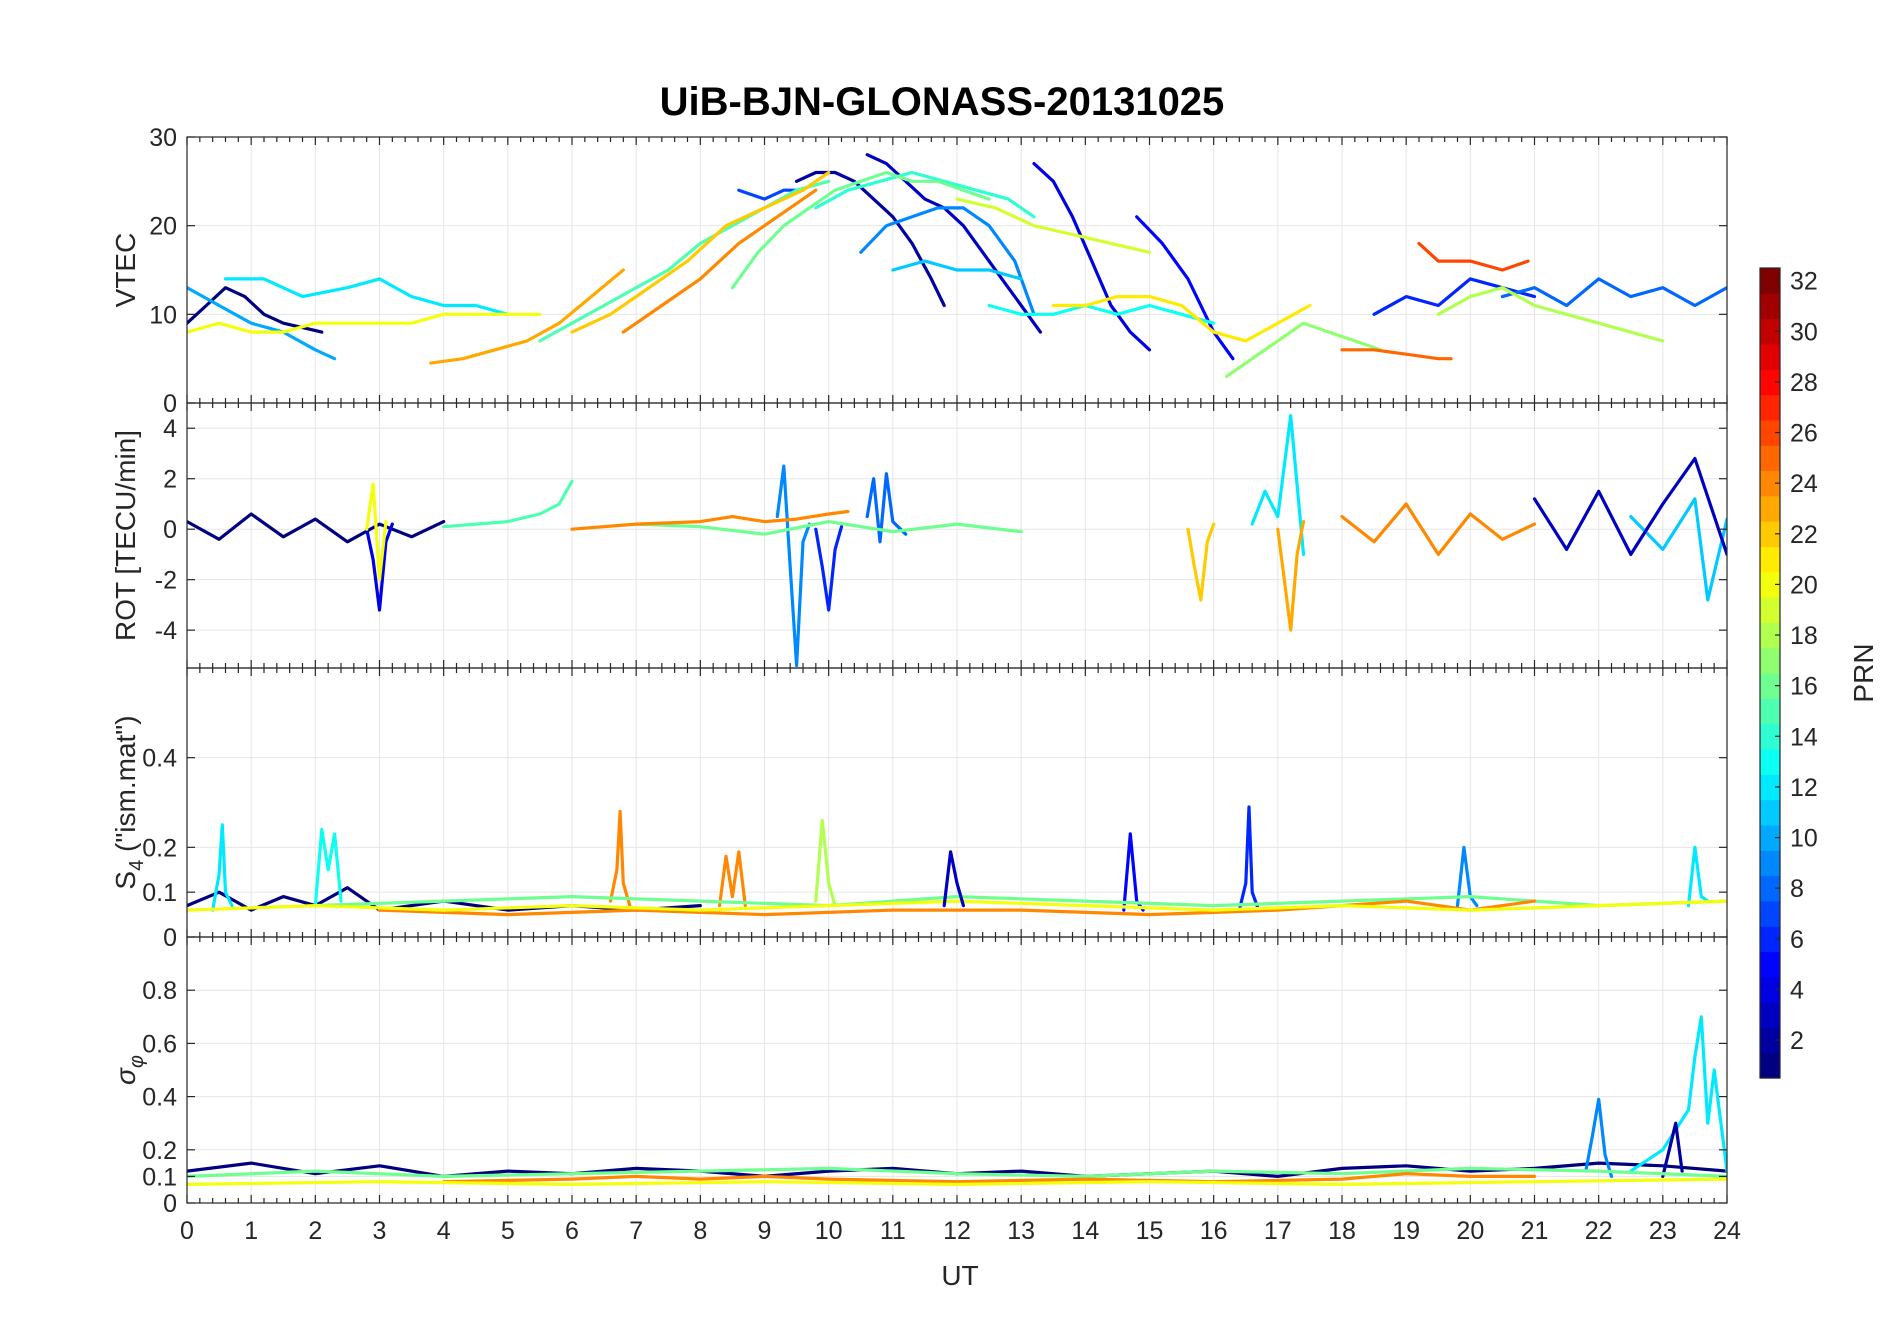 The height and width of the screenshot is (1330, 1902). Describe the element at coordinates (957, 1100) in the screenshot. I see `panel-sigma-series` at that location.